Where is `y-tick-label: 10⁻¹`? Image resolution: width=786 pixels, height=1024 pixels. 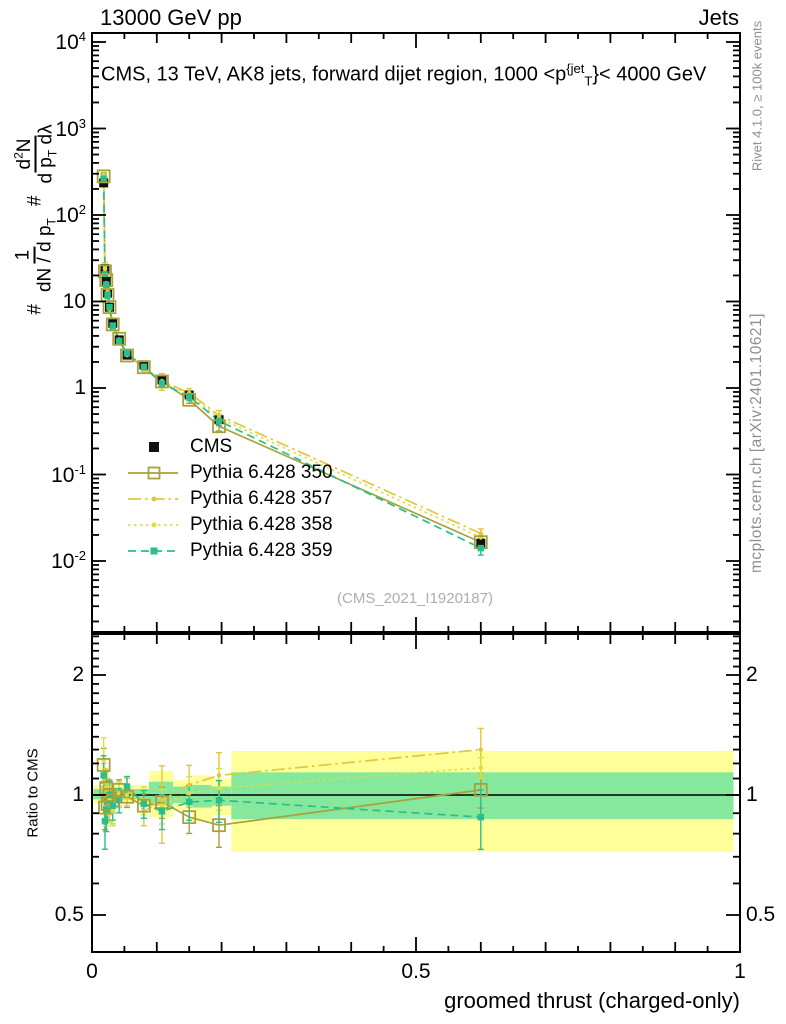
y-tick-label: 10⁻¹ is located at coordinates (68, 474).